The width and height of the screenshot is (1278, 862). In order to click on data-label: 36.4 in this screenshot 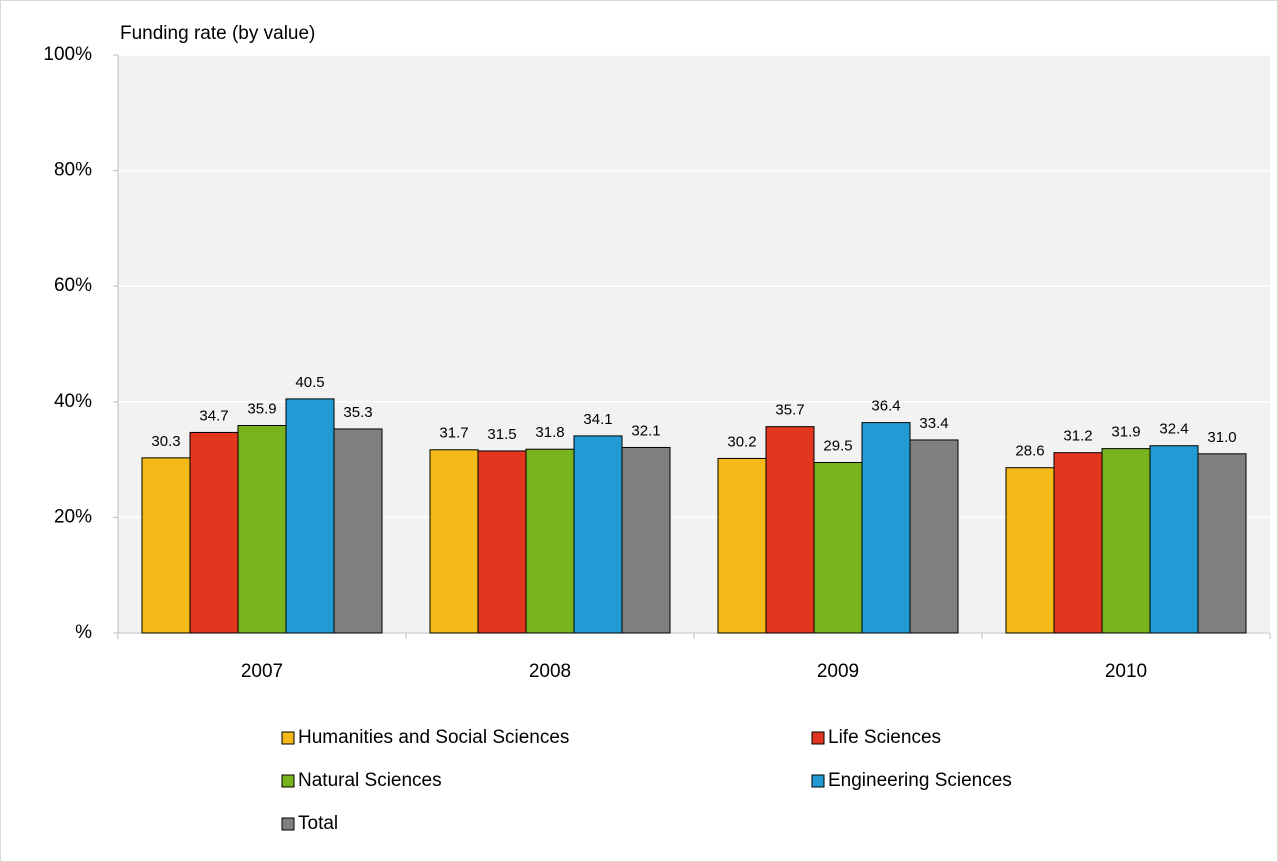, I will do `click(885, 406)`.